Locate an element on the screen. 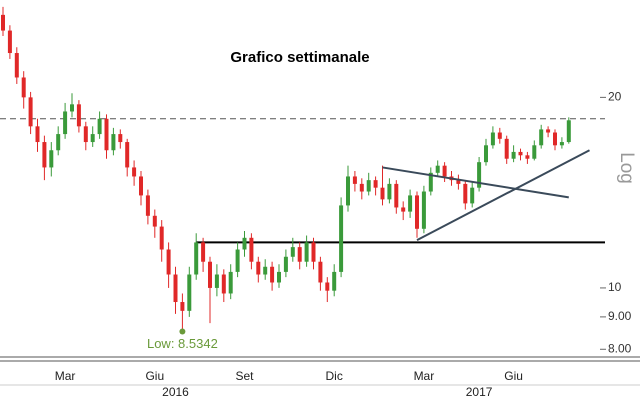  x-tick-label: Set is located at coordinates (244, 376).